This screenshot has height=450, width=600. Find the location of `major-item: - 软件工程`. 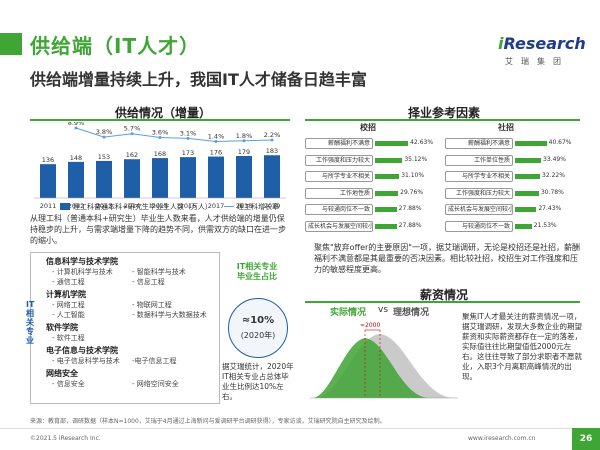

major-item: - 软件工程 is located at coordinates (68, 338).